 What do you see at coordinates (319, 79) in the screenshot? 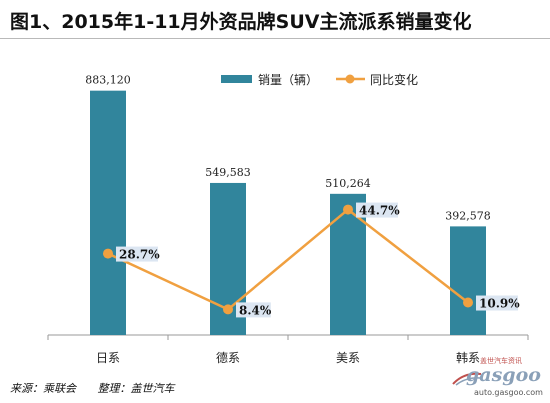
I see `legend: 销量（辆） 同比变化` at bounding box center [319, 79].